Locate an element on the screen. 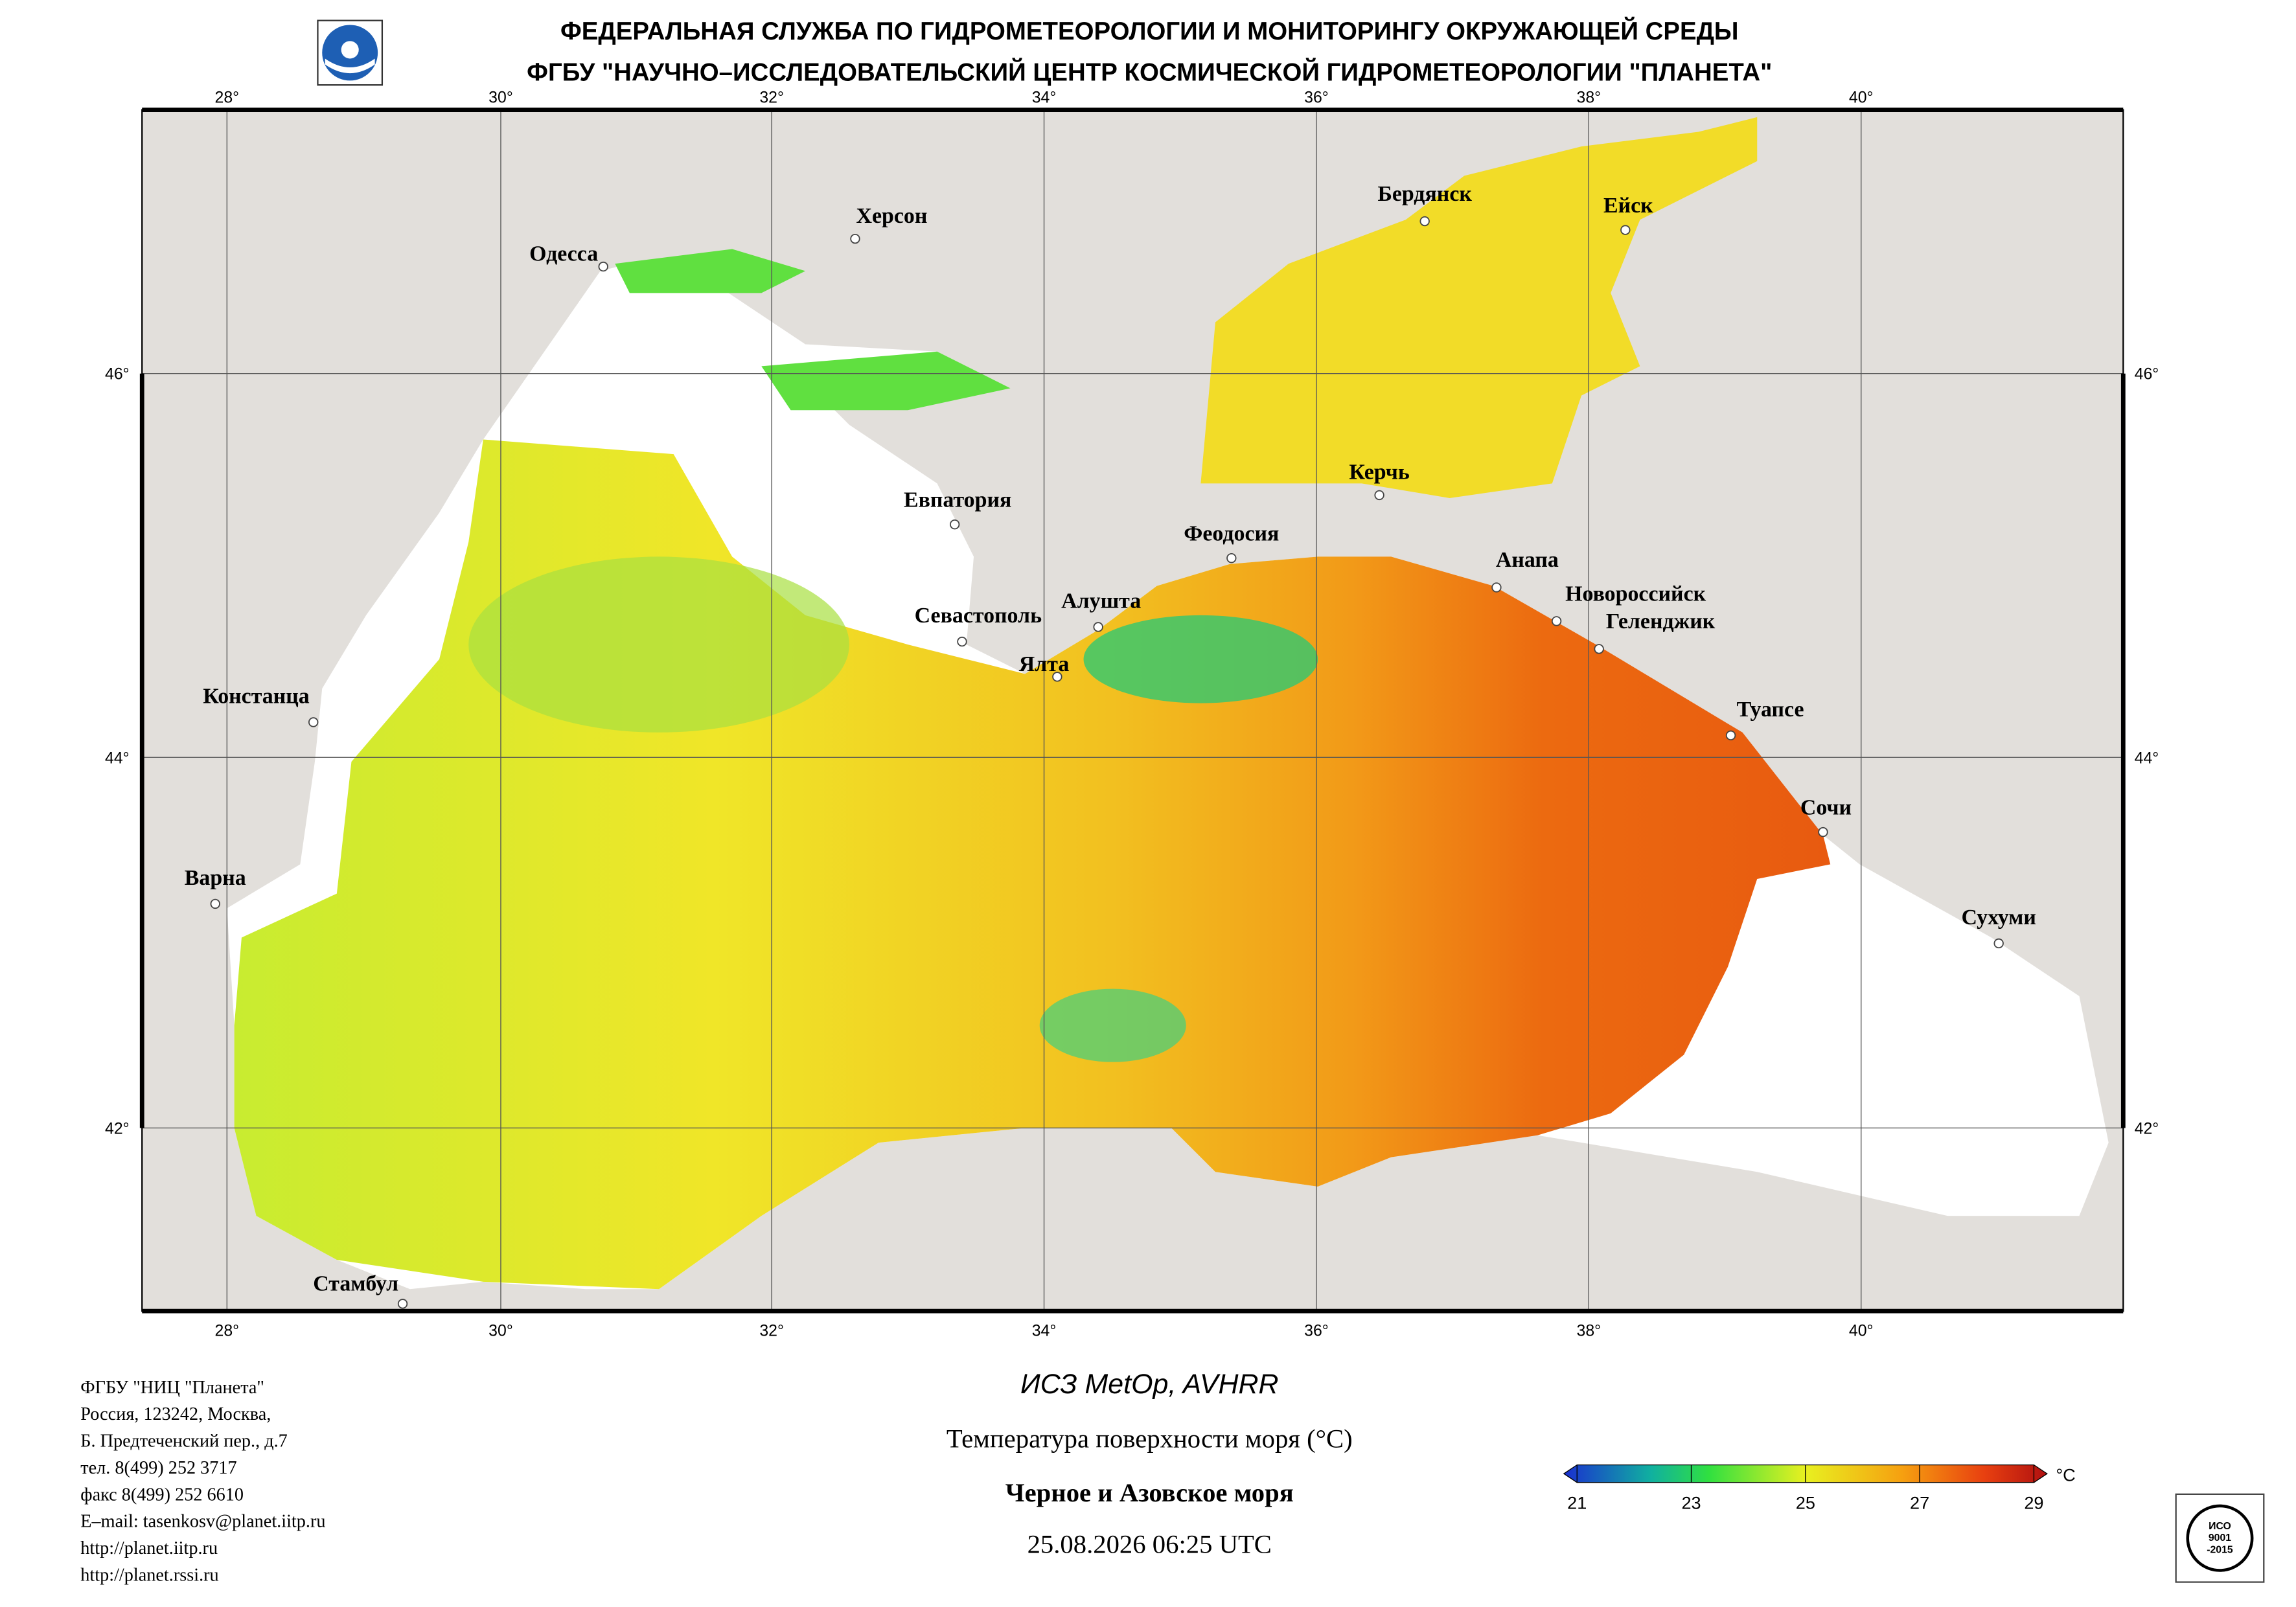 This screenshot has height=1607, width=2296. city-label: Сочи is located at coordinates (1826, 807).